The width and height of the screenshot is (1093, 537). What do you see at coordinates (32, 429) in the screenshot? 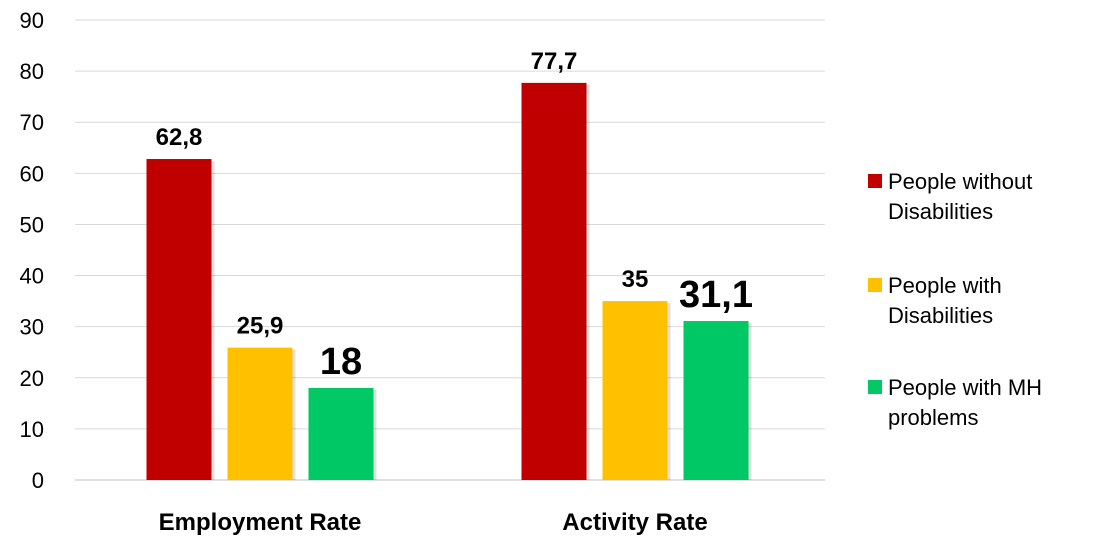
I see `y-tick-label: 10` at bounding box center [32, 429].